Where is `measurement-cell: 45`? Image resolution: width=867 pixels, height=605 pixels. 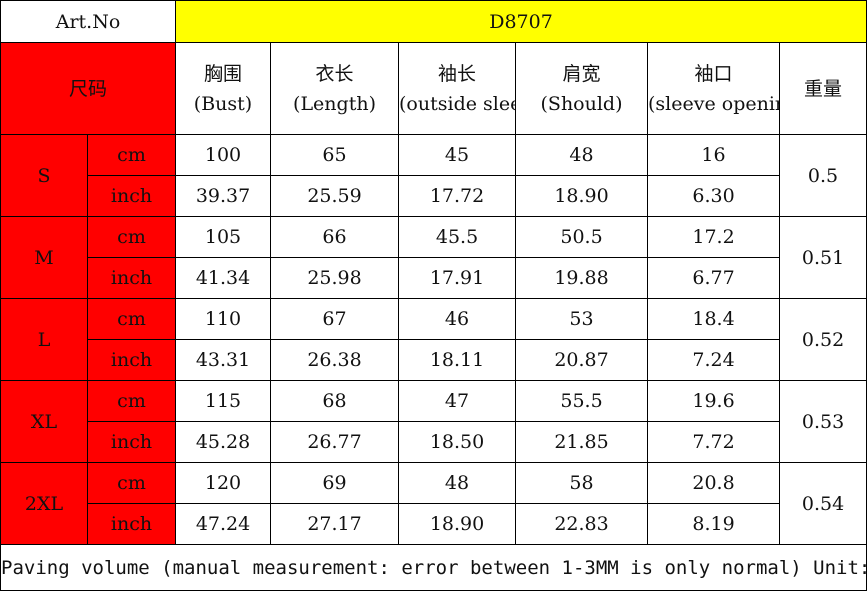 measurement-cell: 45 is located at coordinates (457, 155).